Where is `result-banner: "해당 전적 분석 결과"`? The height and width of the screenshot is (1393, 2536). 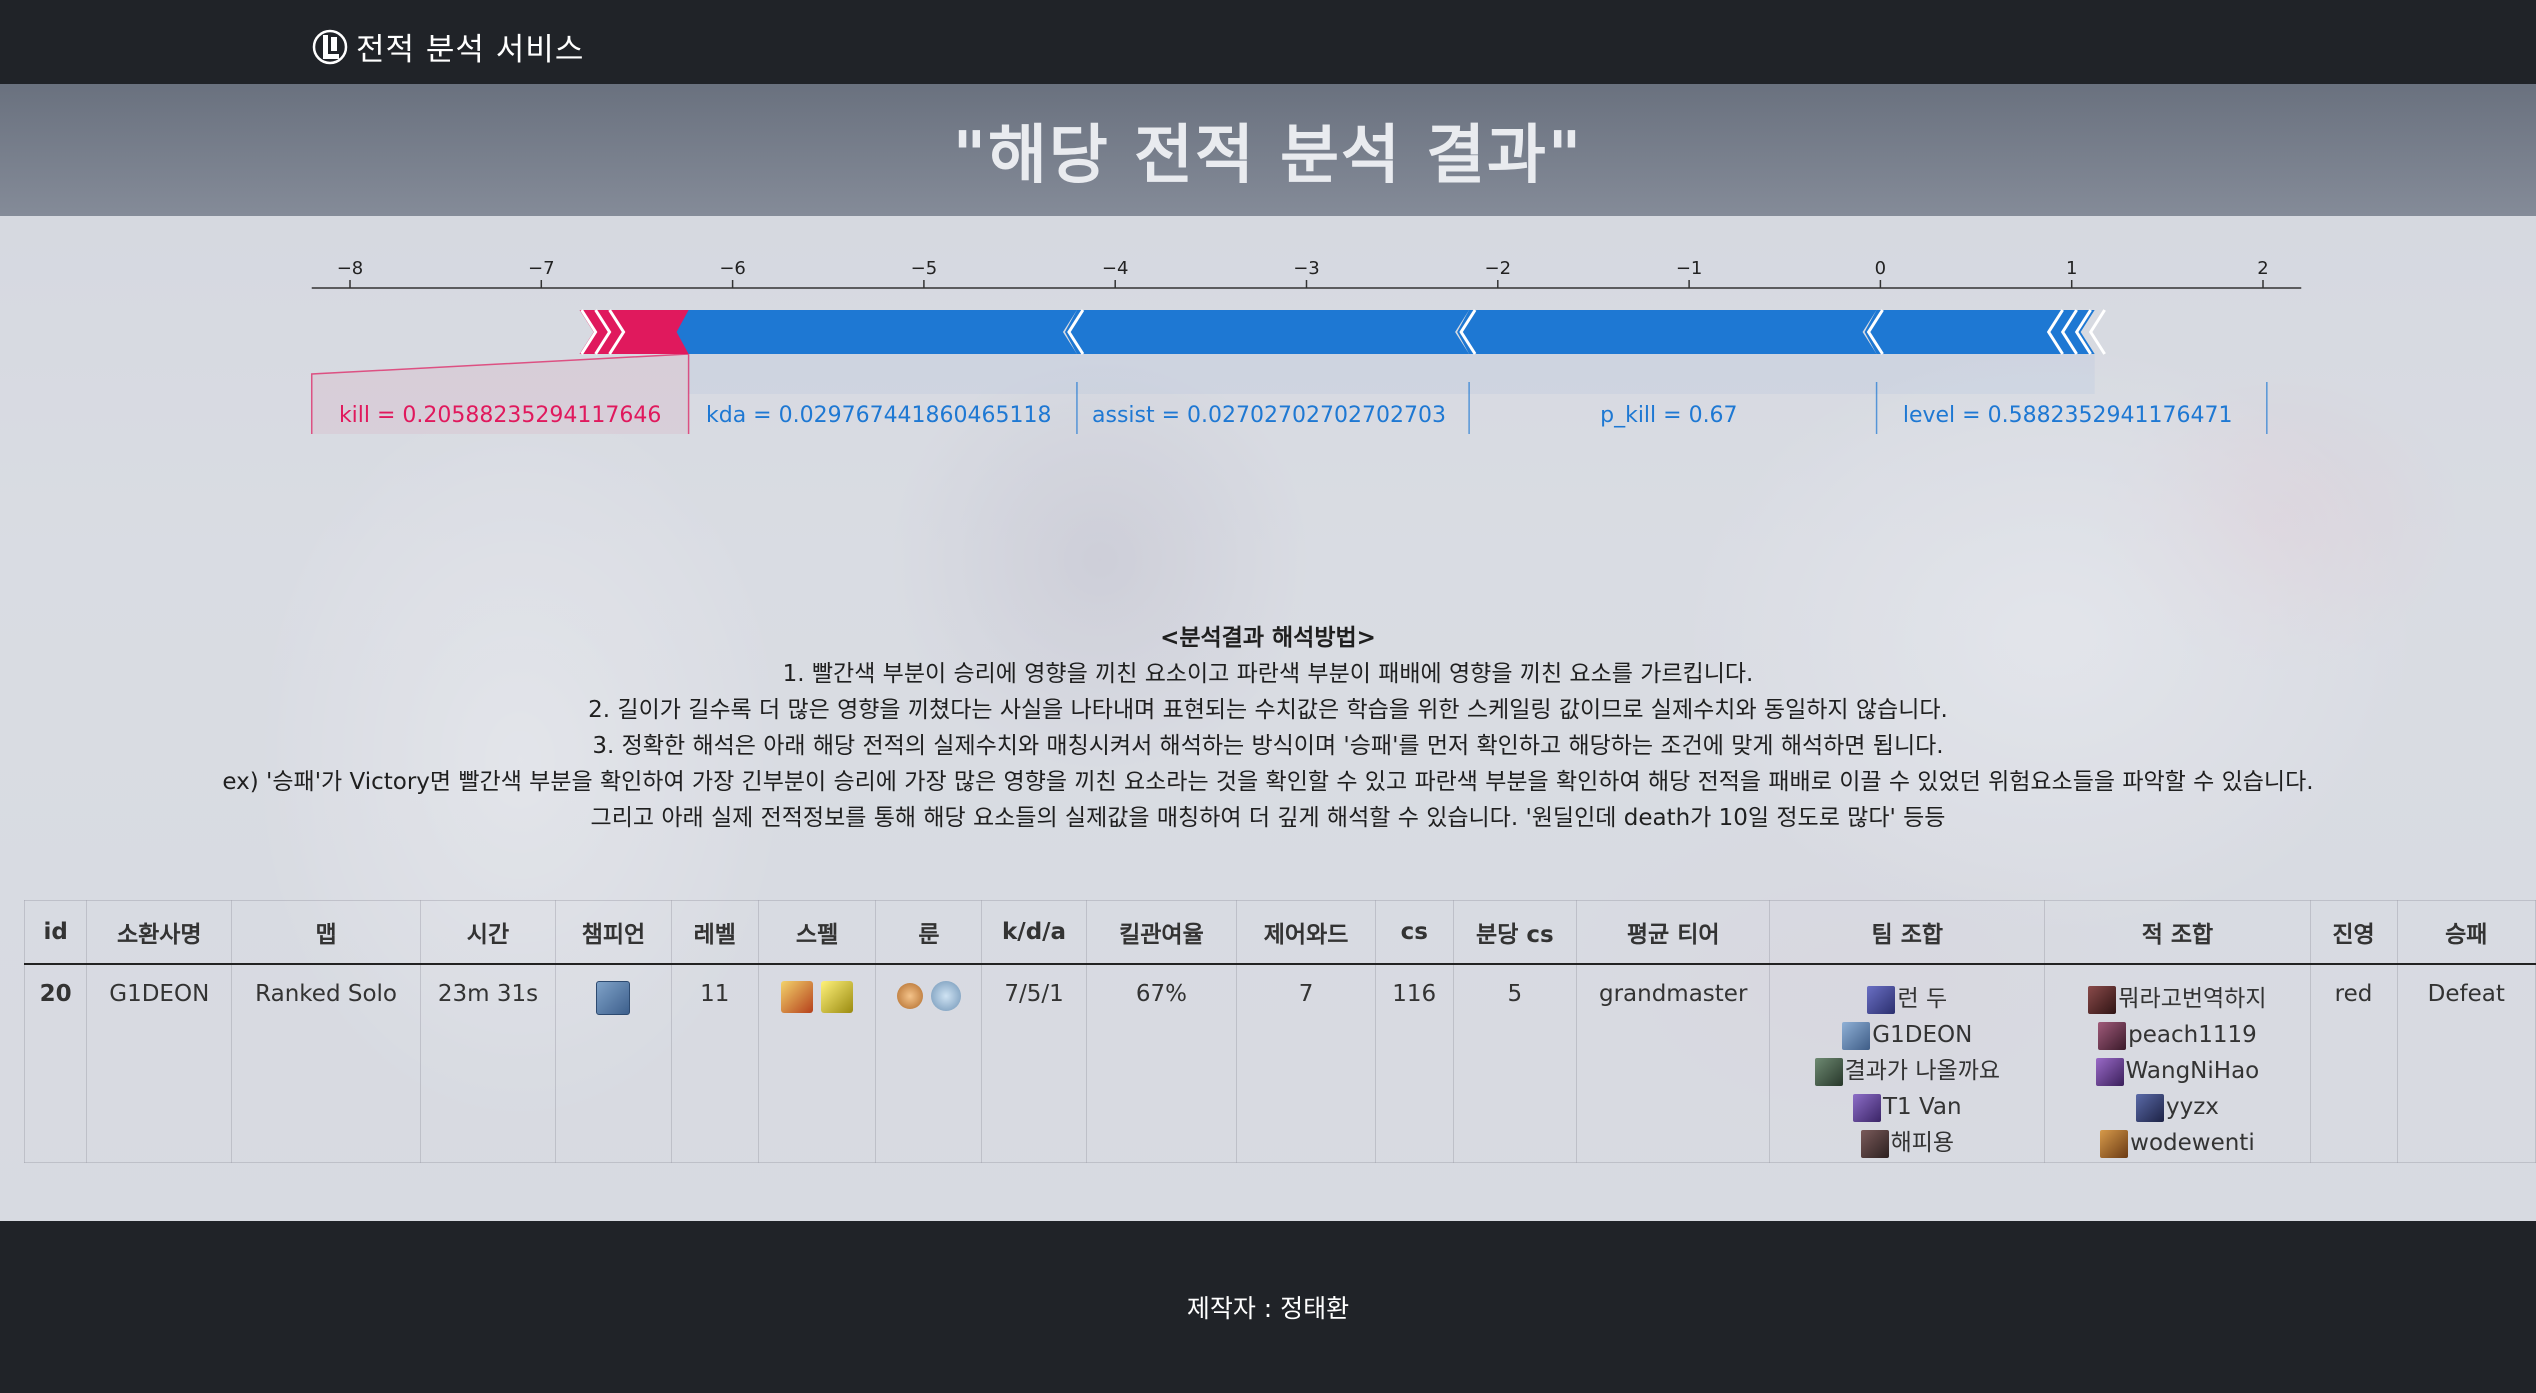 result-banner: "해당 전적 분석 결과" is located at coordinates (1268, 150).